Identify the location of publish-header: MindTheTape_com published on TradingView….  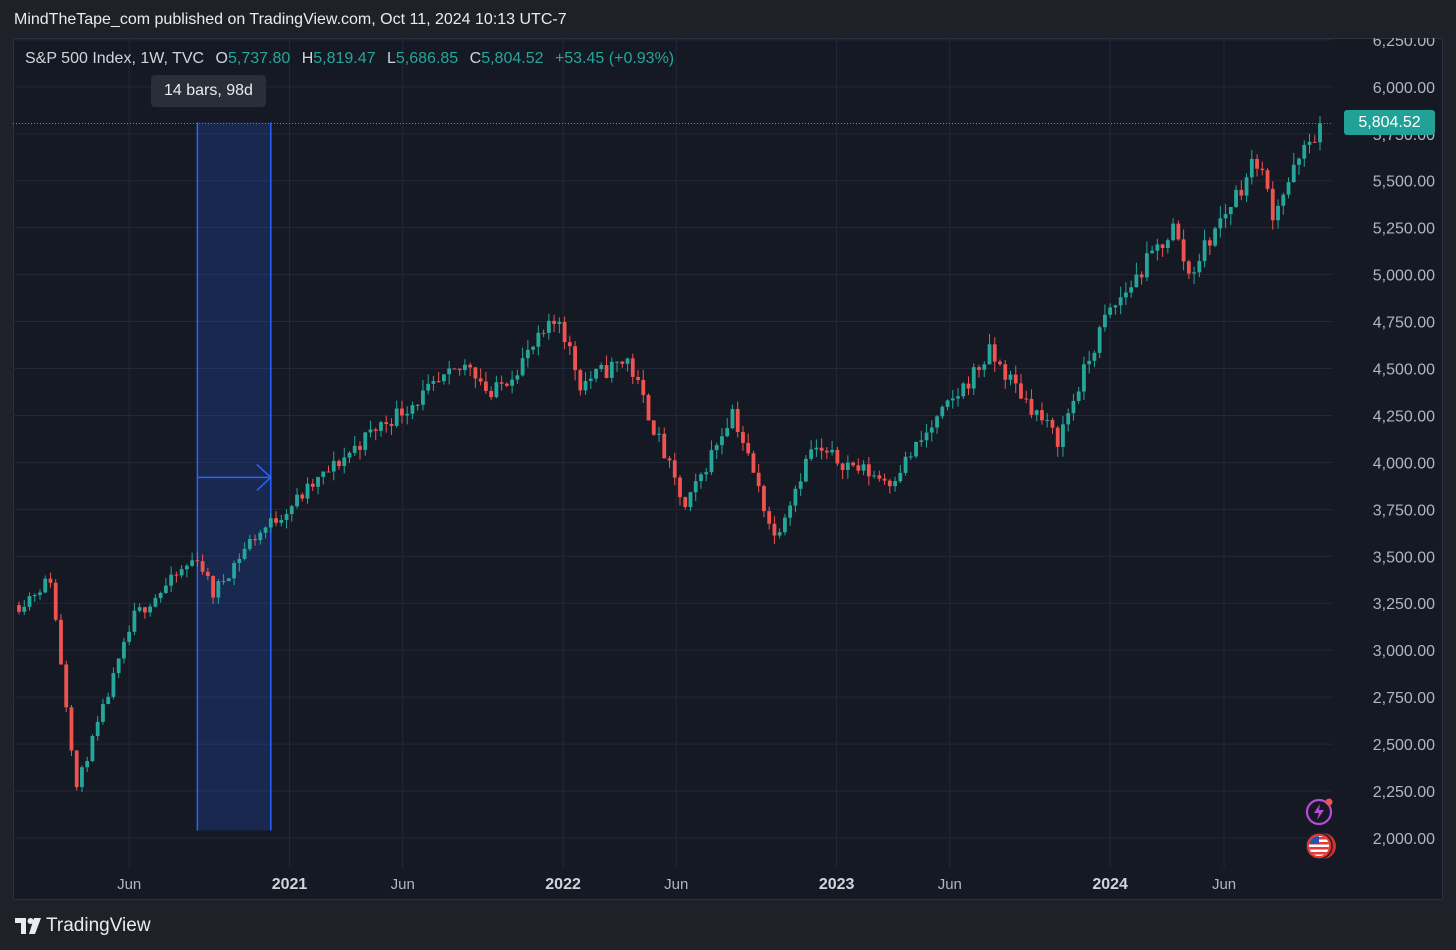
(728, 19).